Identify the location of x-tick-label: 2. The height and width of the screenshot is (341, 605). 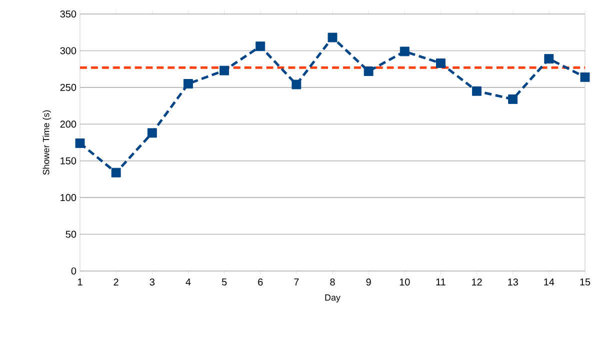
(116, 282).